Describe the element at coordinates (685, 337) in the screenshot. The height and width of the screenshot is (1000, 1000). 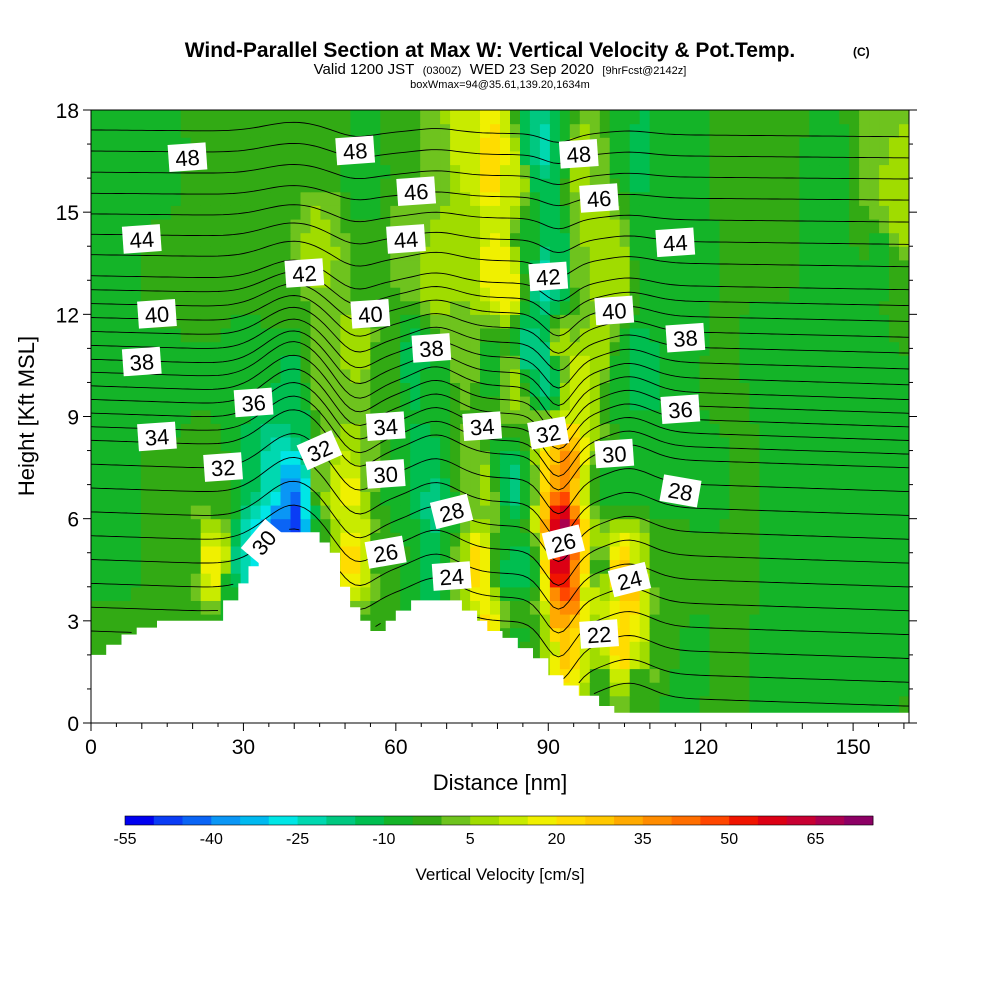
I see `contour-label: 38` at that location.